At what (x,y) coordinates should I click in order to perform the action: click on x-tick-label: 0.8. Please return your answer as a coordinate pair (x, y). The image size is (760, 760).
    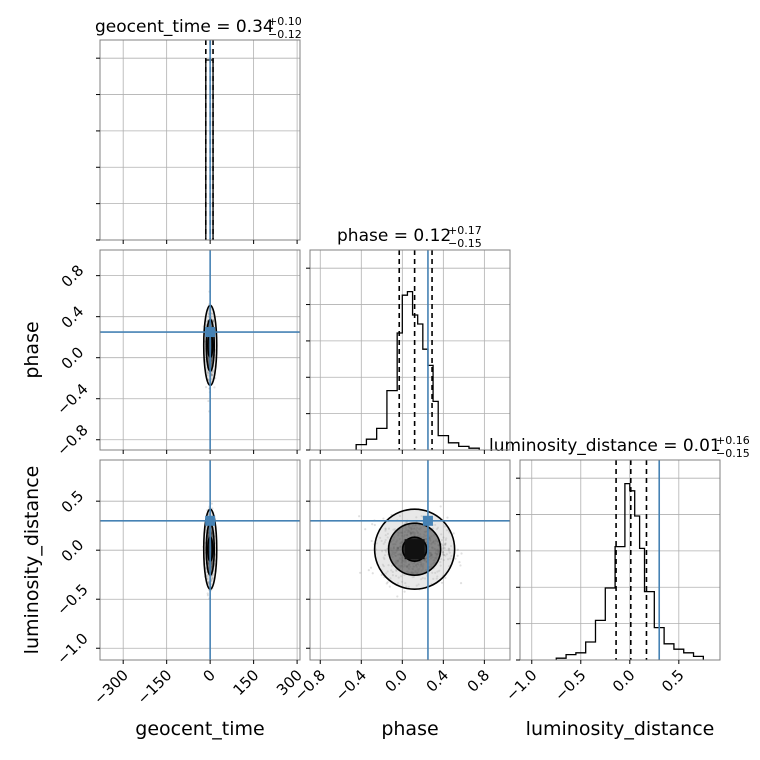
    Looking at the image, I should click on (479, 681).